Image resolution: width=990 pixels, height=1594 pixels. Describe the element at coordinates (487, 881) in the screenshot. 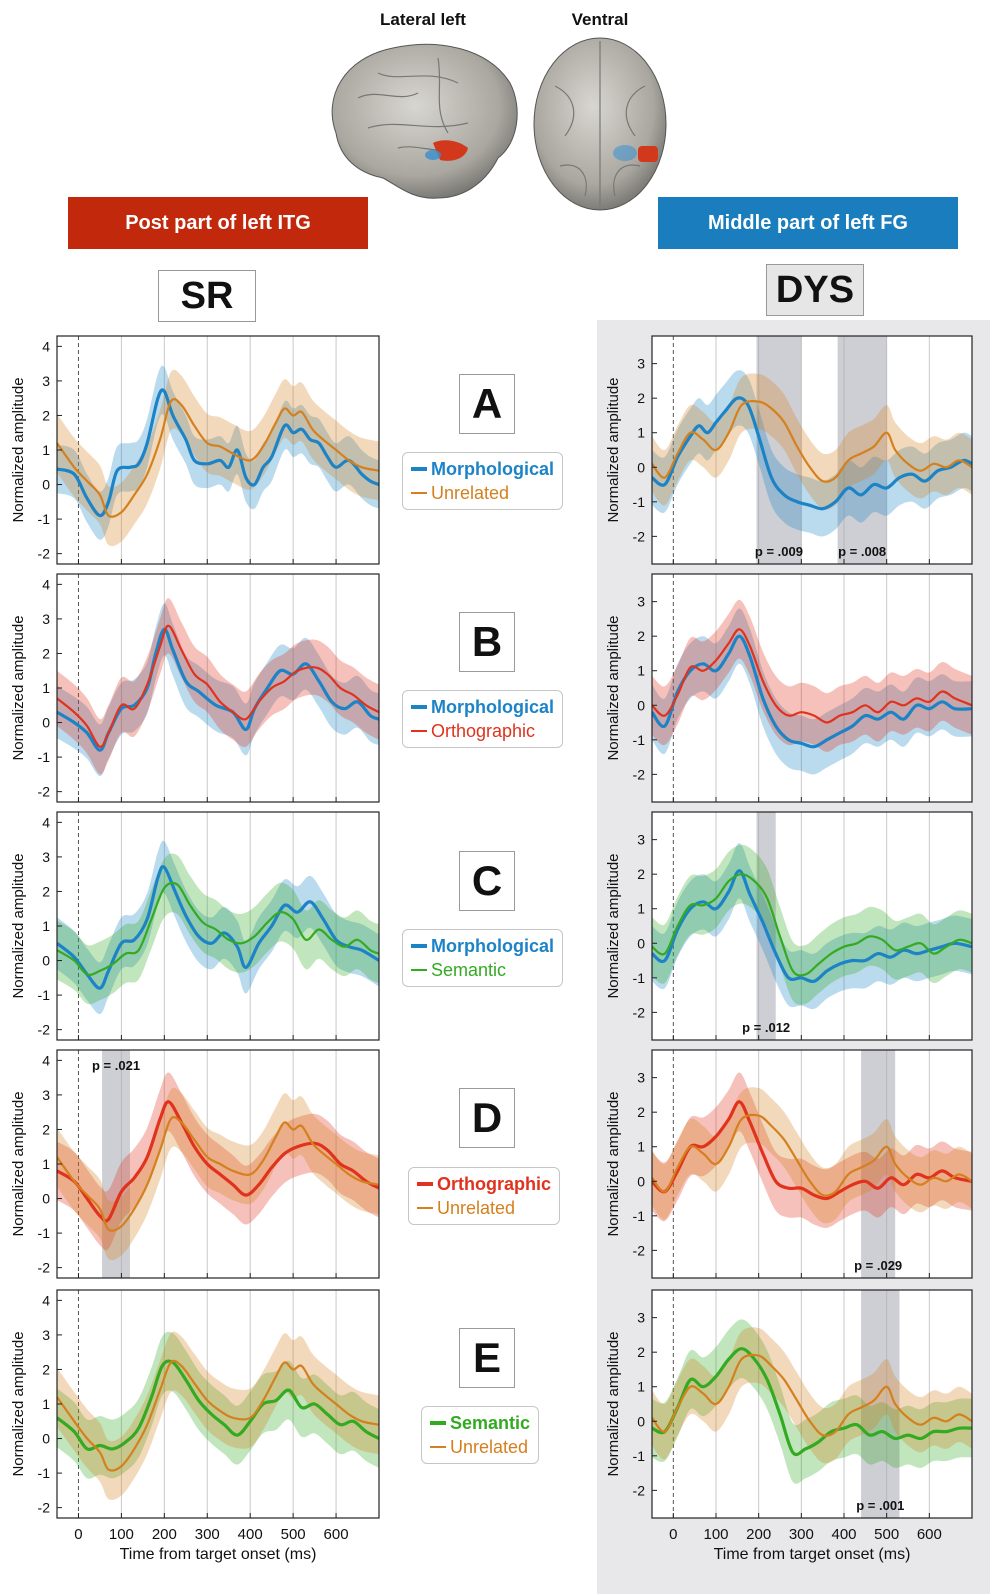

I see `panel-letter-c: C` at that location.